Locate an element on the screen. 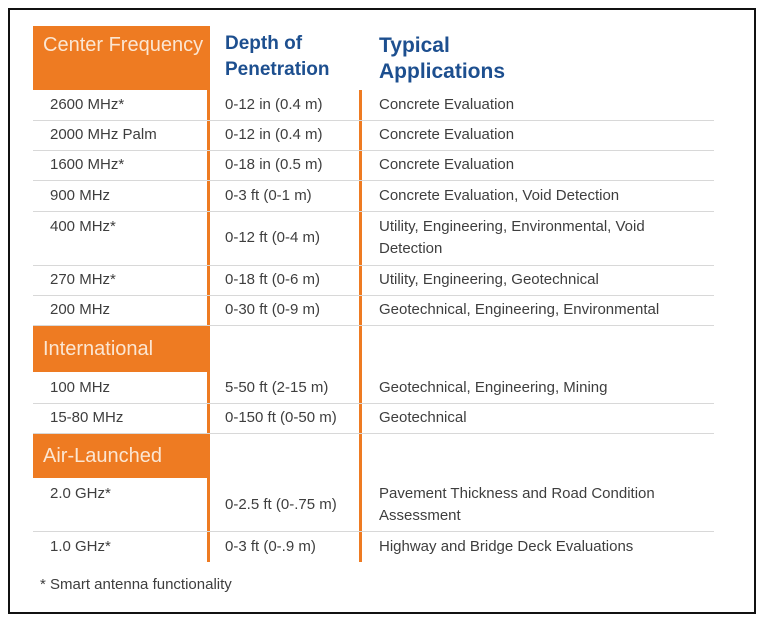 The width and height of the screenshot is (768, 627). section-international: International is located at coordinates (121, 348).